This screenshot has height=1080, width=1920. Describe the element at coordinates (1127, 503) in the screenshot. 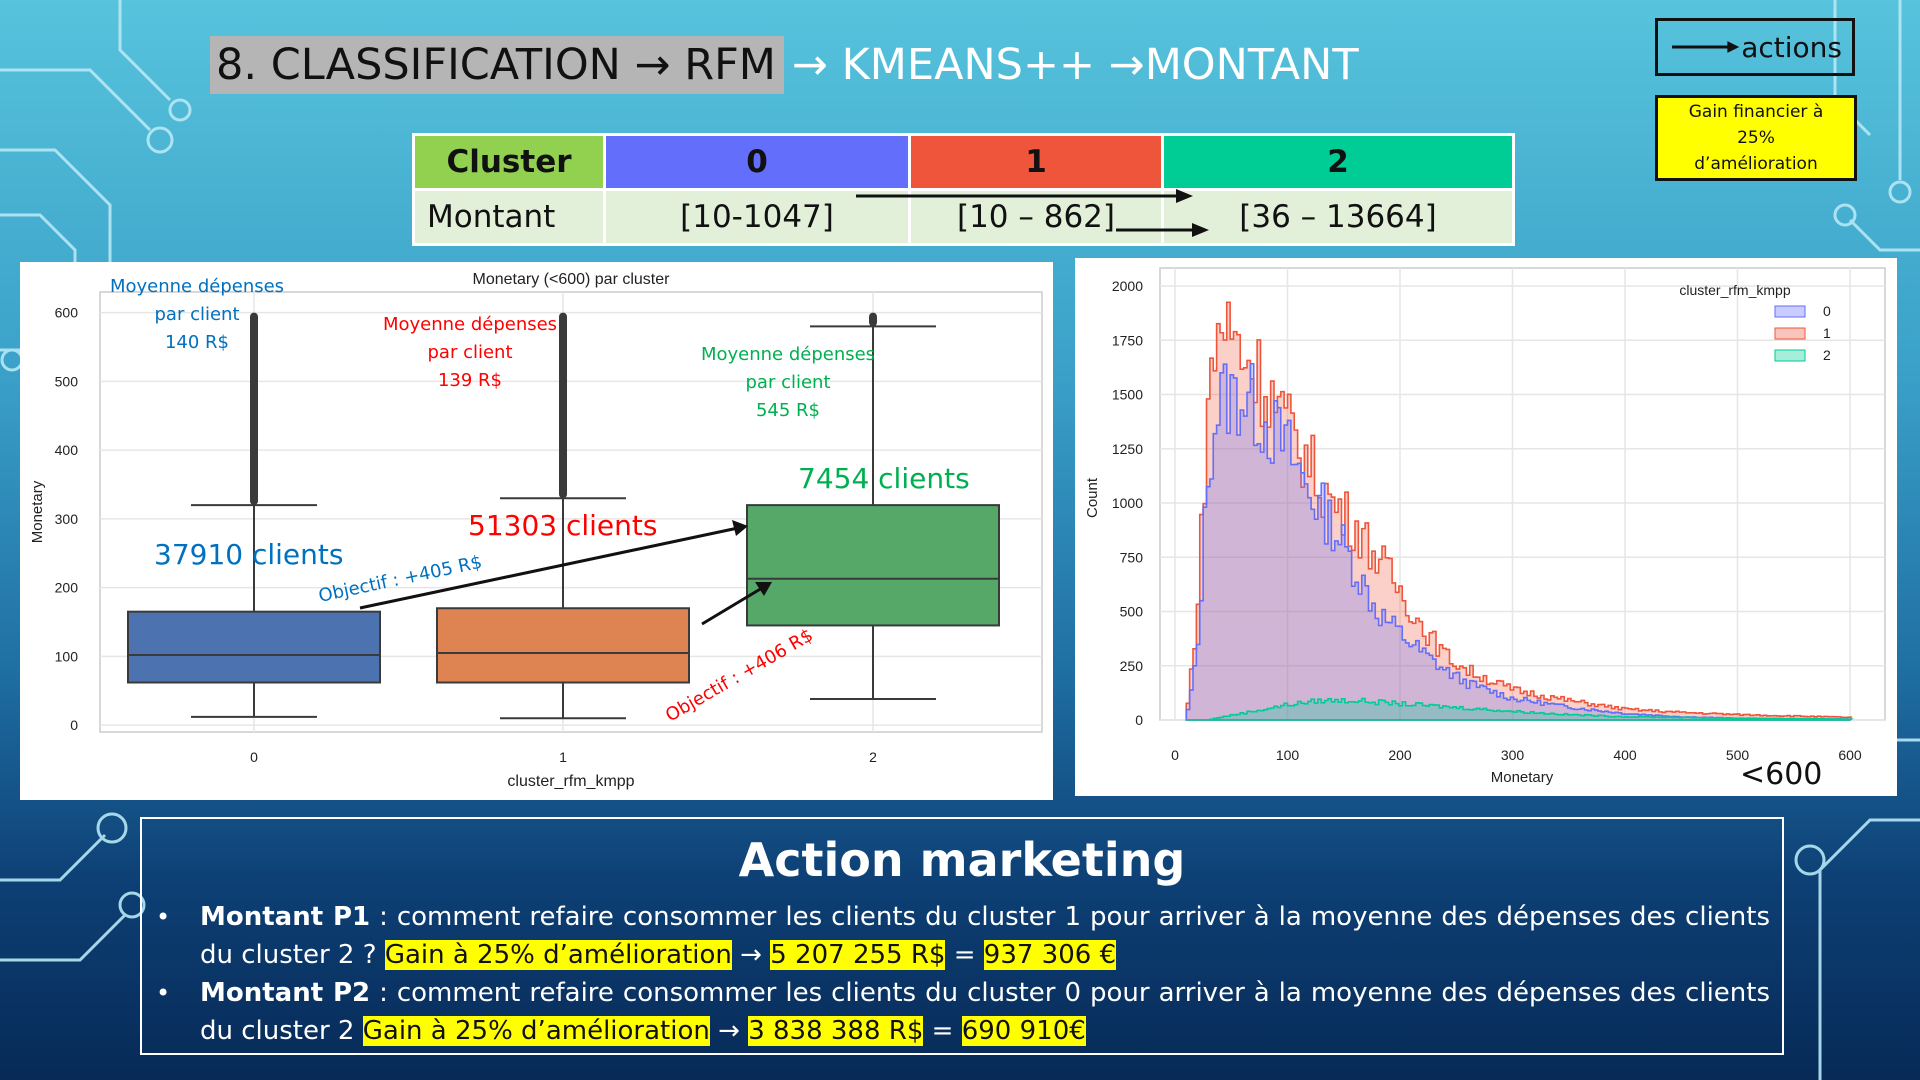

I see `hist-ytick-label: 1000` at that location.